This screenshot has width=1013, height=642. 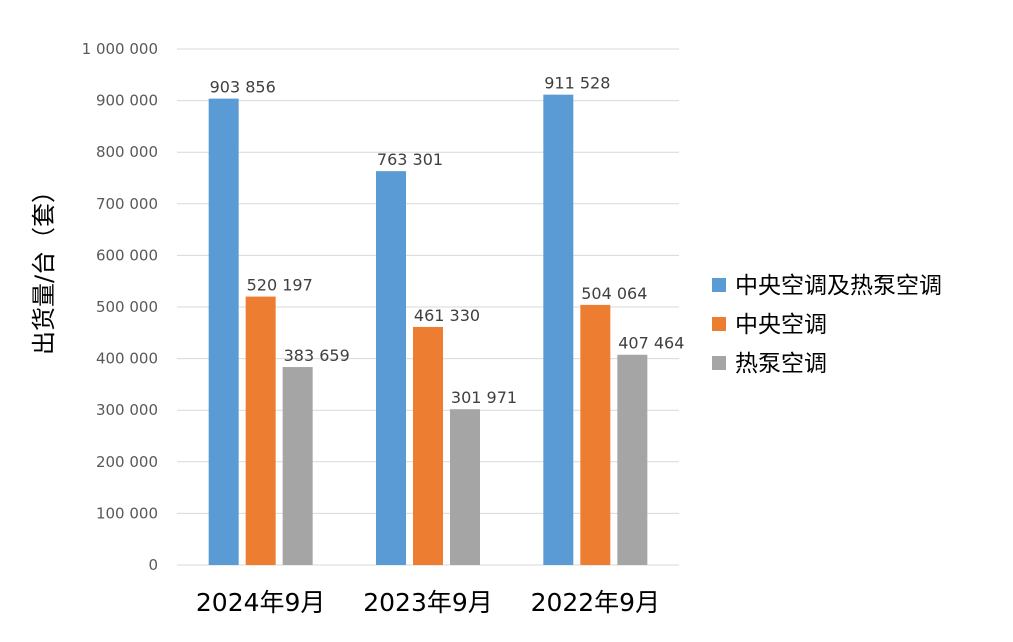 I want to click on x-category-label: 2024年9月, so click(x=261, y=602).